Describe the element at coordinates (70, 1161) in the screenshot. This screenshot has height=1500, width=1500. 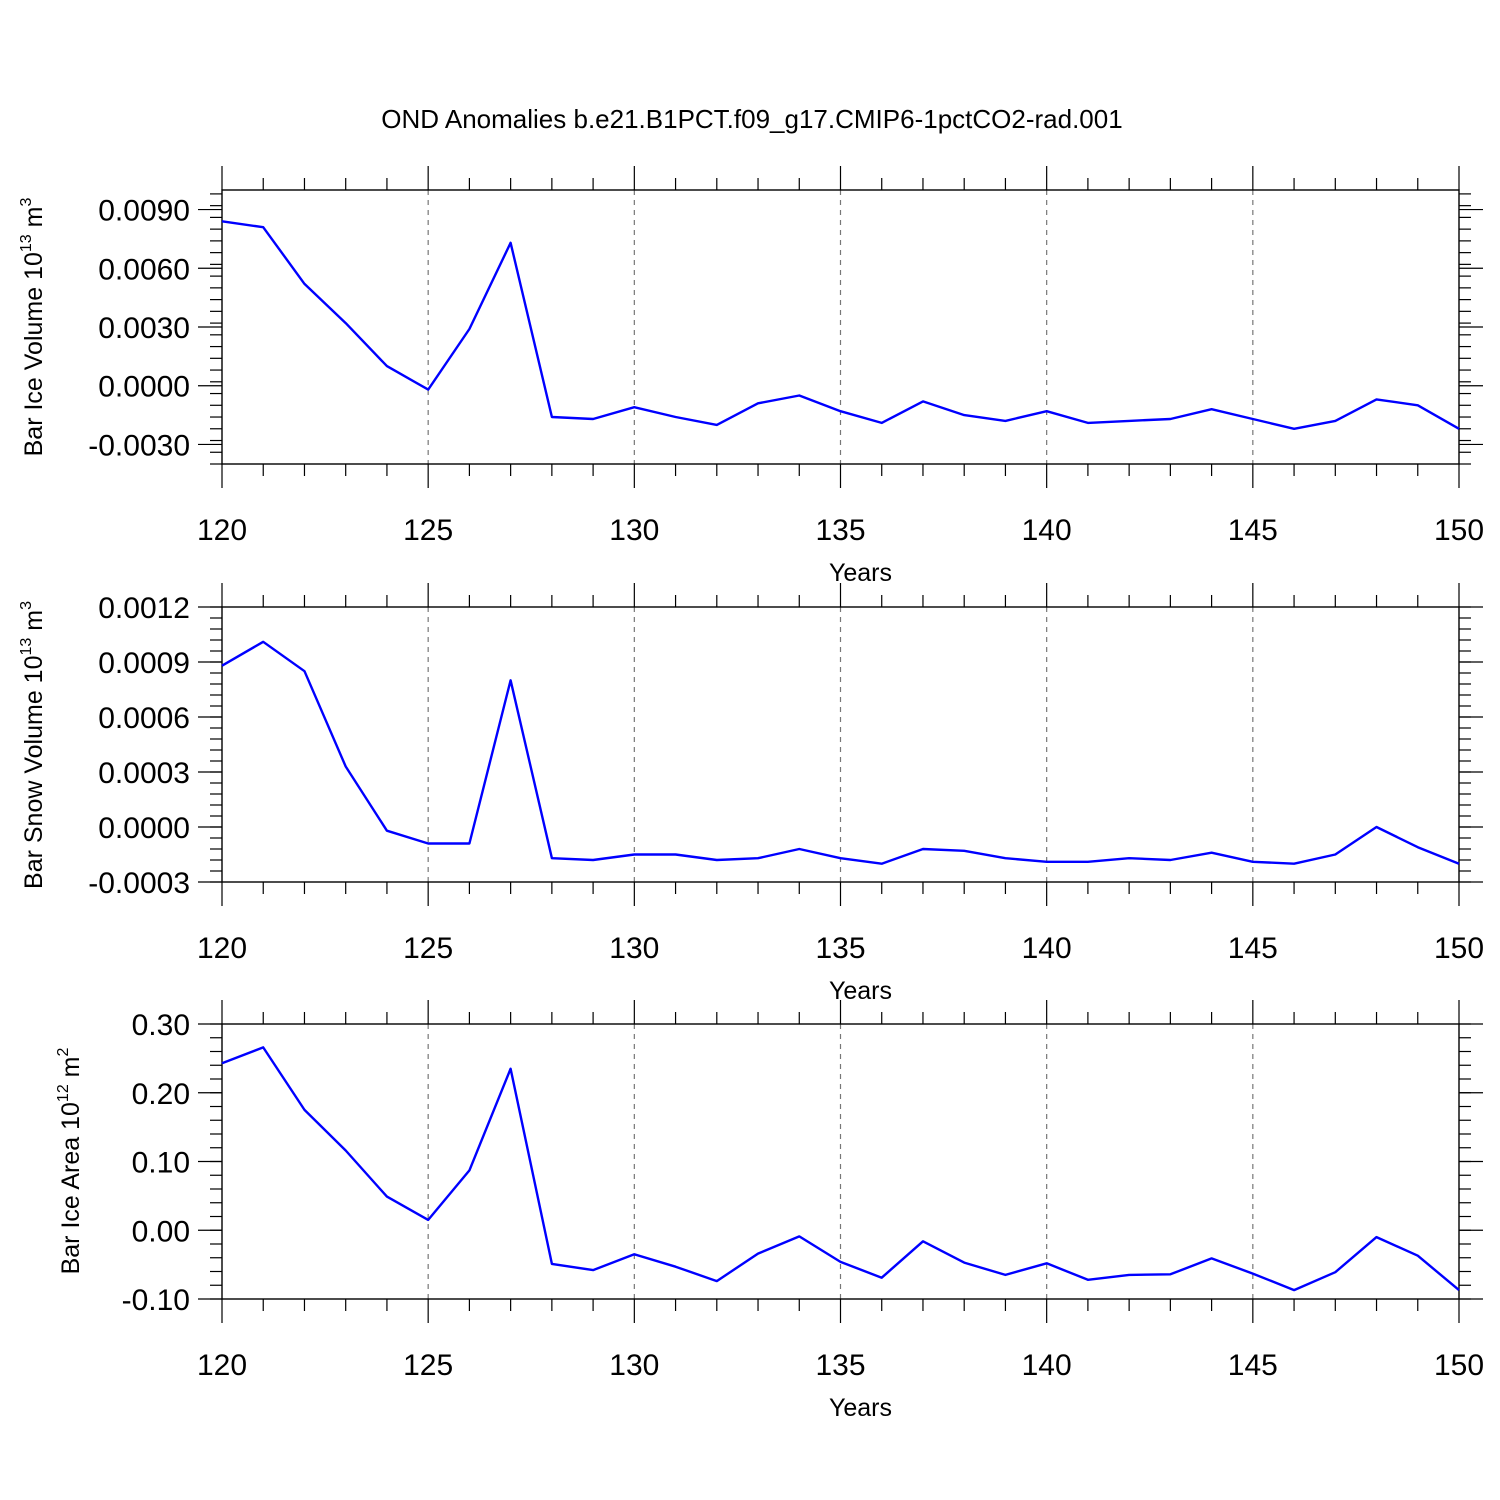
I see `y-axis-label: Bar Ice Area 1012 m2` at that location.